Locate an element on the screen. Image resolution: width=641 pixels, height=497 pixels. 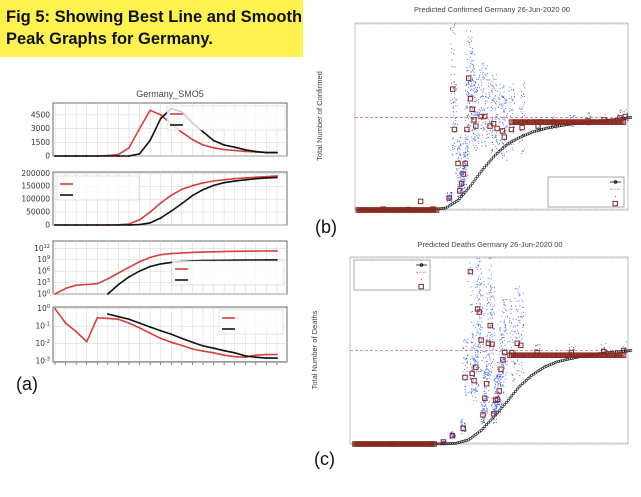
panel-label-c: (c) is located at coordinates (324, 459).